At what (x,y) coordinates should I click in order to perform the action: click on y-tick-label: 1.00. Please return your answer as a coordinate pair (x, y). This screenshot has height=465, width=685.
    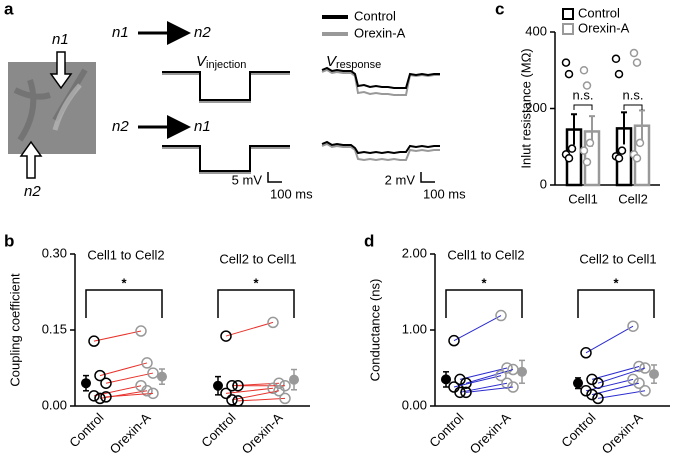
    Looking at the image, I should click on (414, 328).